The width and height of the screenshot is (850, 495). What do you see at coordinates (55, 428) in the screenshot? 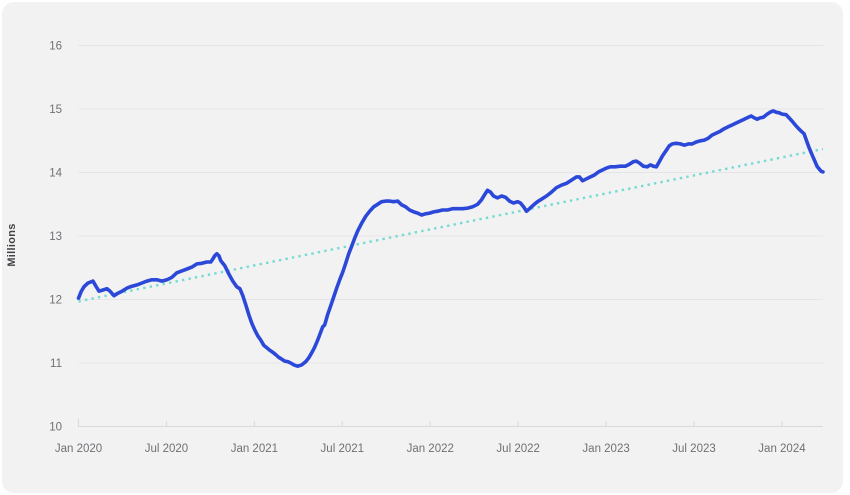
I see `y-tick-label: 10` at bounding box center [55, 428].